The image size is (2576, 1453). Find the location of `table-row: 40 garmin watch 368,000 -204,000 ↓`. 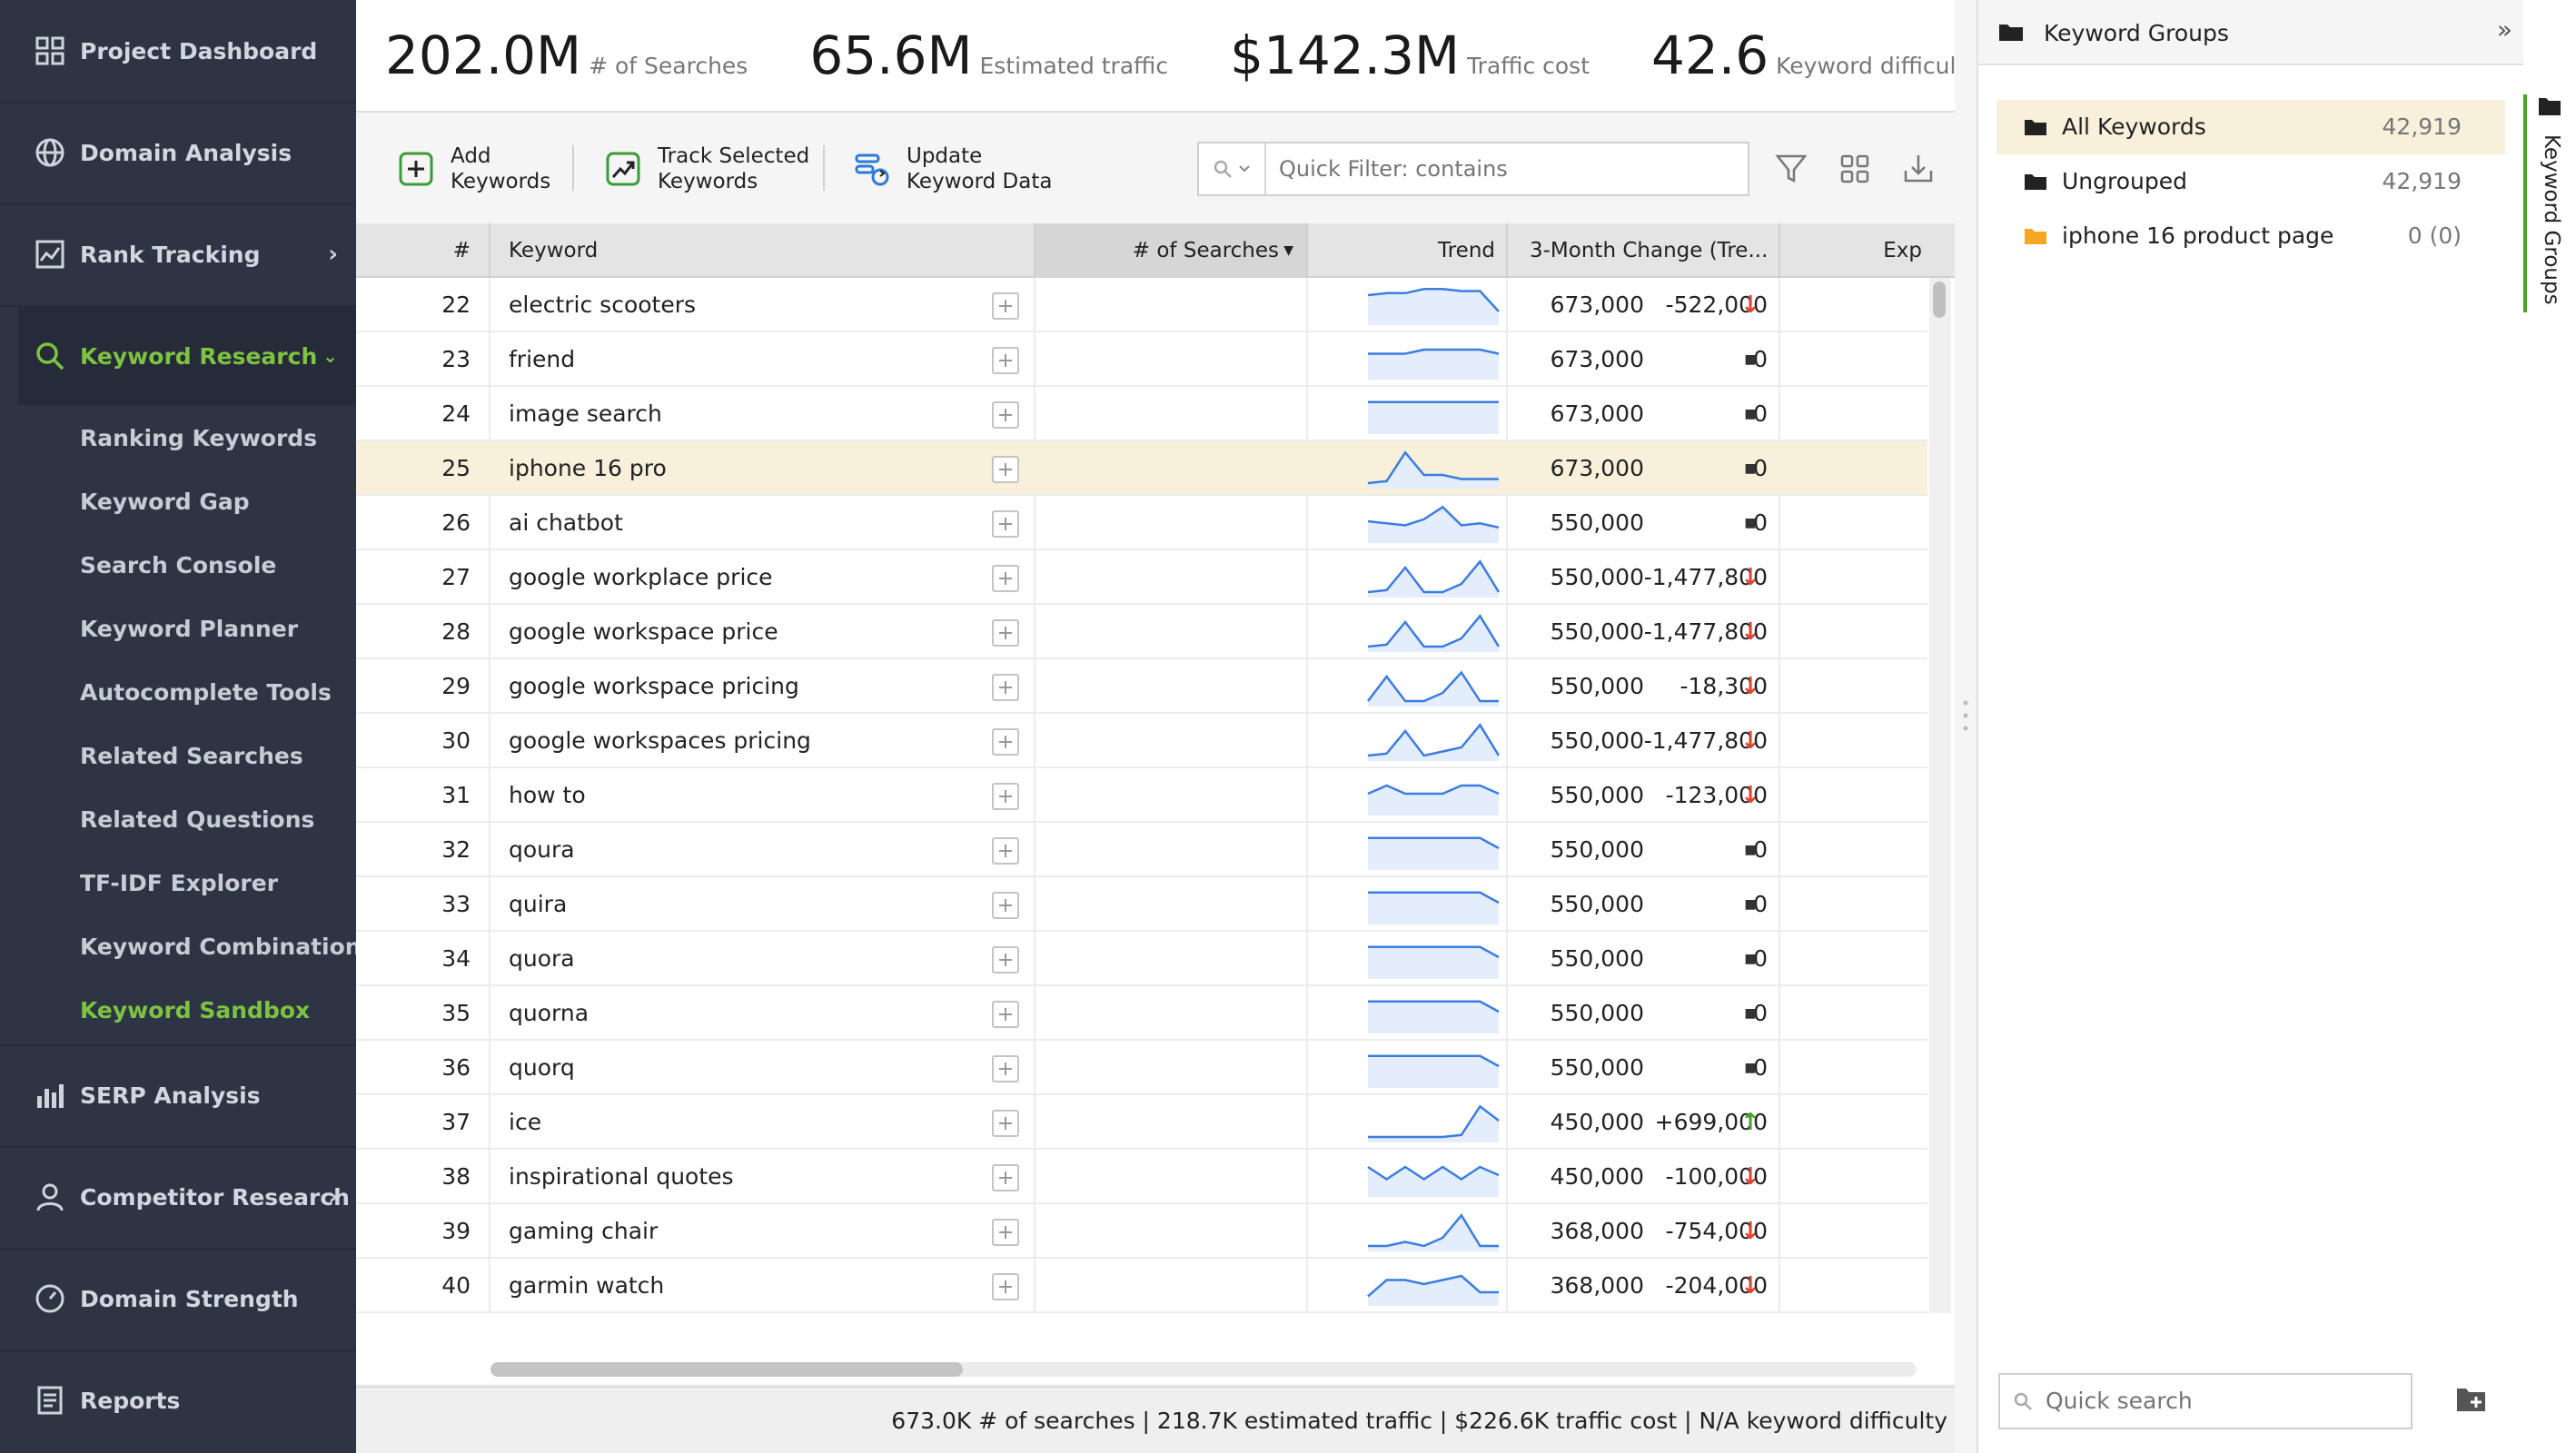

table-row: 40 garmin watch 368,000 -204,000 ↓ is located at coordinates (1141, 1286).